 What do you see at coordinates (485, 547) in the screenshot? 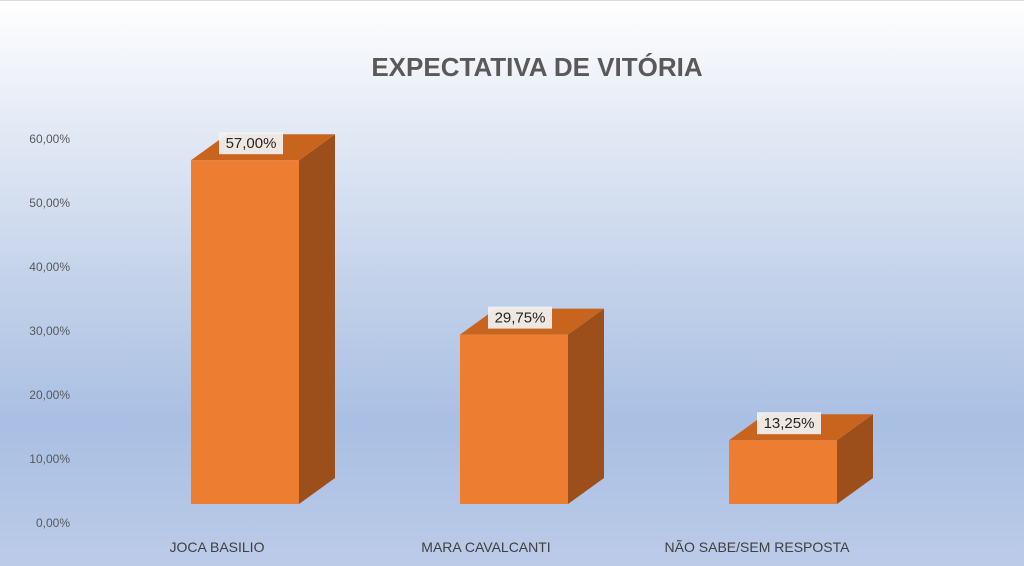
I see `x-tick-label: MARA CAVALCANTI` at bounding box center [485, 547].